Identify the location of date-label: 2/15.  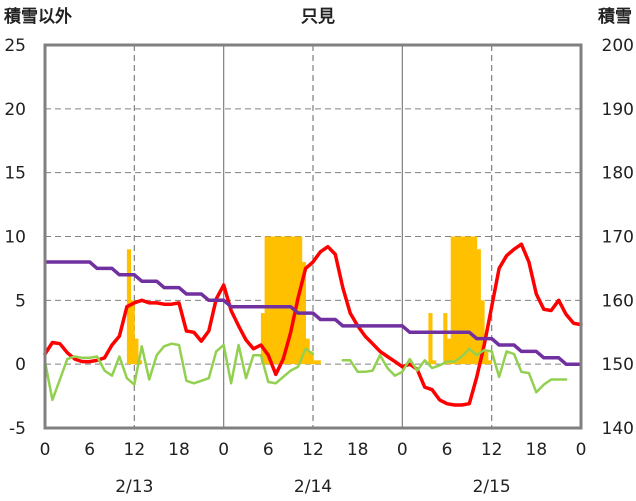
(492, 487).